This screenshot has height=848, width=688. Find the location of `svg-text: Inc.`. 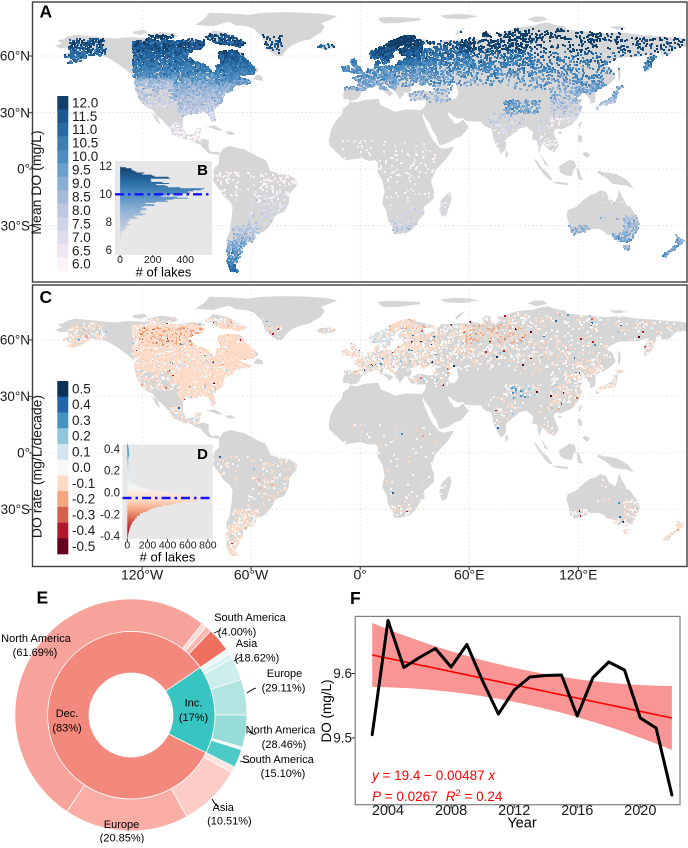

svg-text: Inc. is located at coordinates (194, 704).